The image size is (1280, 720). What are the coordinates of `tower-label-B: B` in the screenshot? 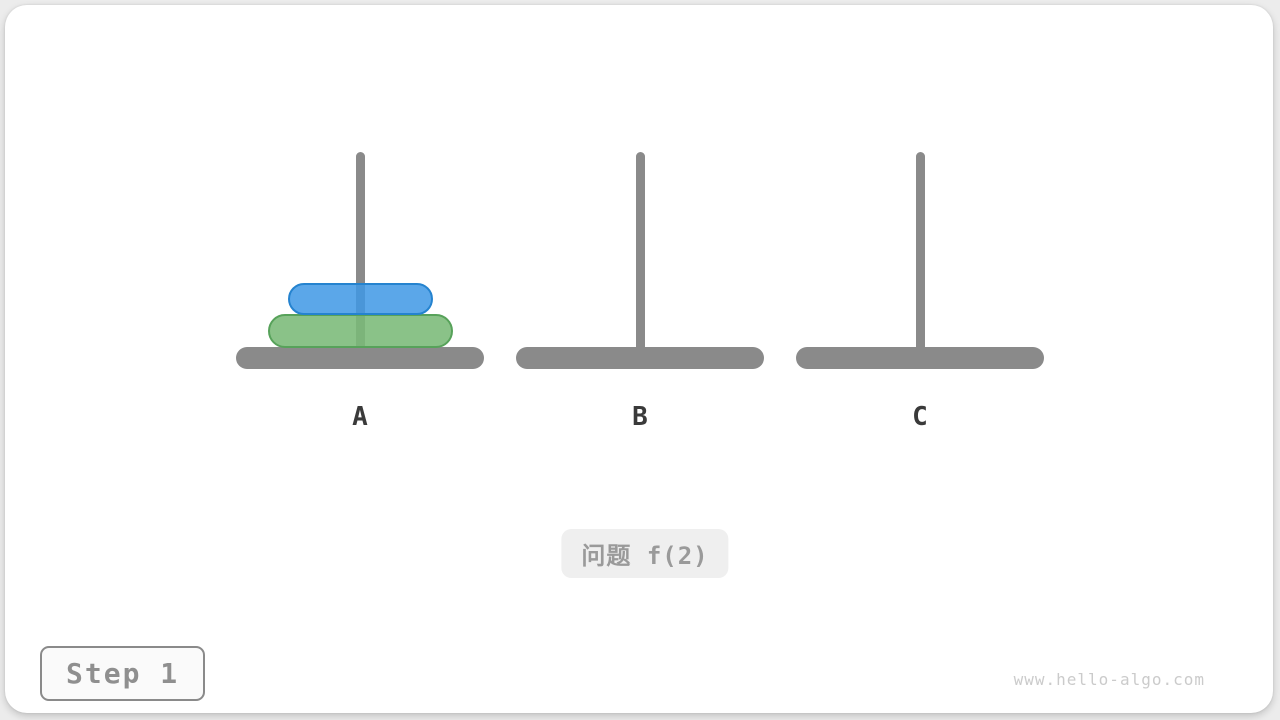 It's located at (640, 417).